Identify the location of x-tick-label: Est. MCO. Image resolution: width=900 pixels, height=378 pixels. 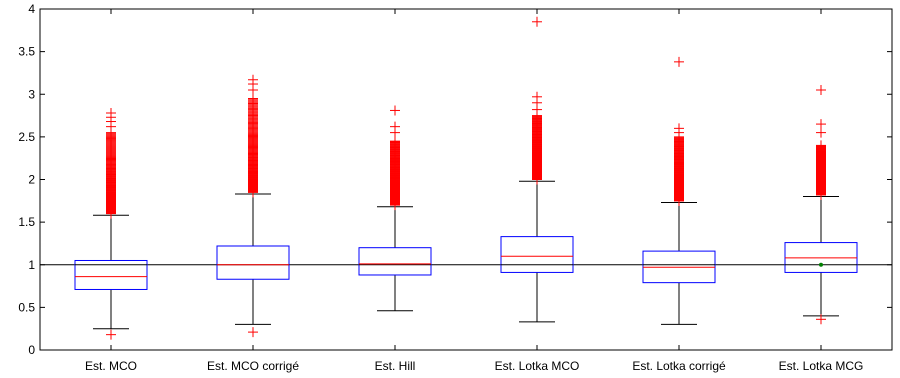
(111, 366).